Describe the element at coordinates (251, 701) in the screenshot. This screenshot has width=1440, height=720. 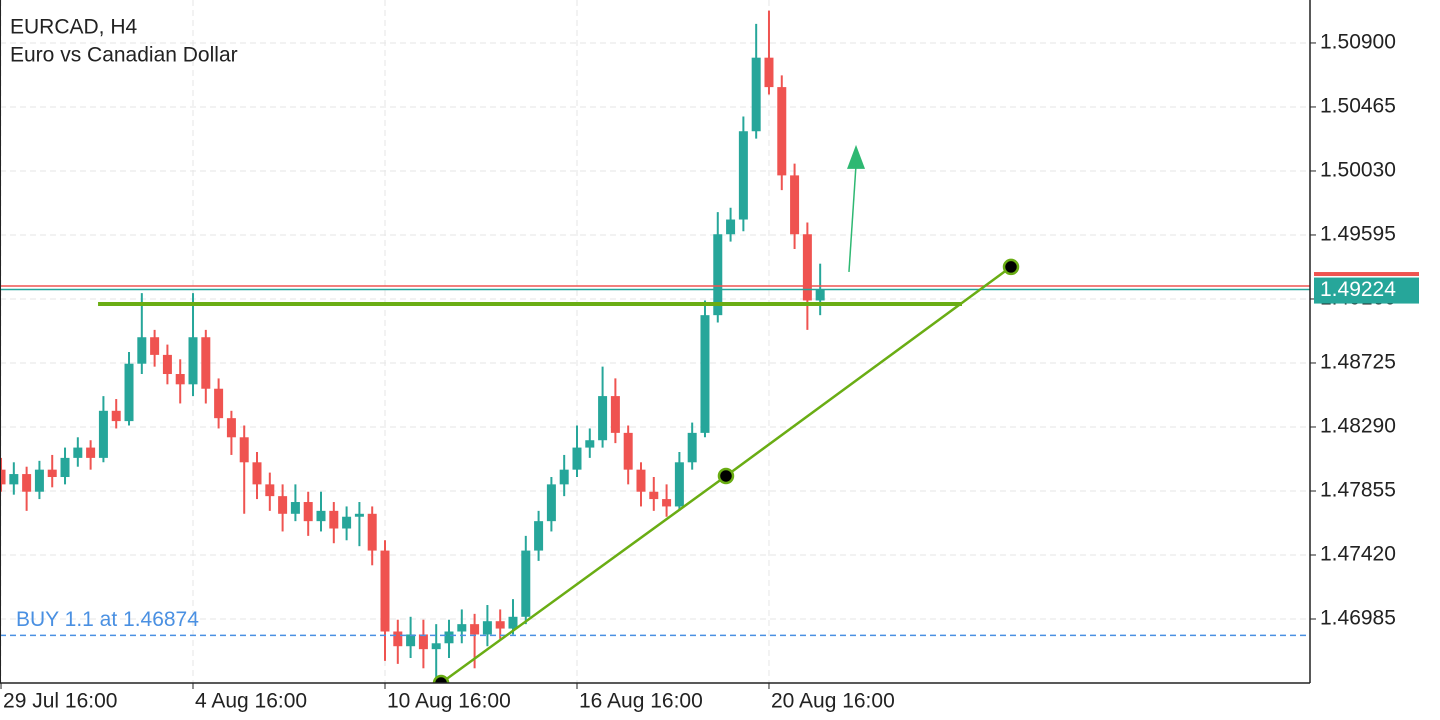
I see `x-tick-label: 4 Aug 16:00` at that location.